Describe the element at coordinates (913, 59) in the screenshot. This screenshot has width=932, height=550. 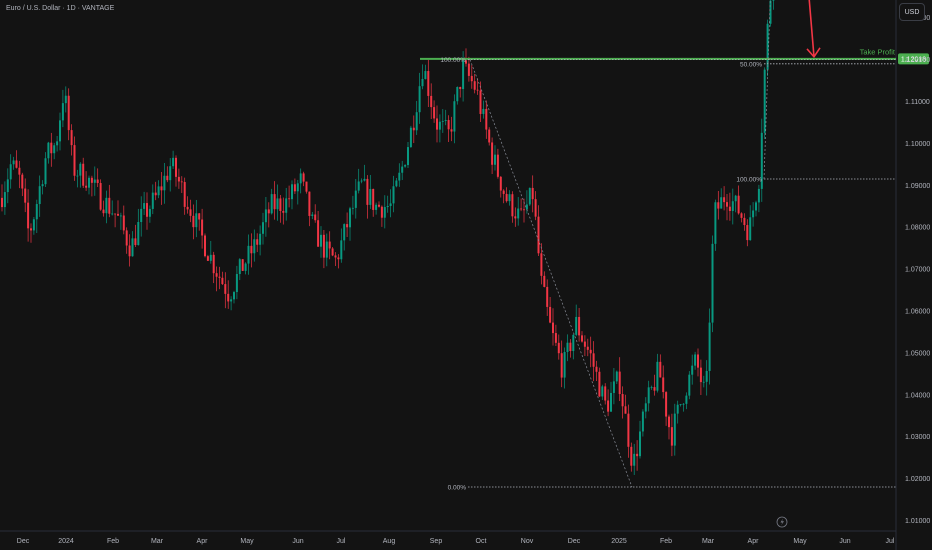
I see `take-profit-price: 1.12018` at that location.